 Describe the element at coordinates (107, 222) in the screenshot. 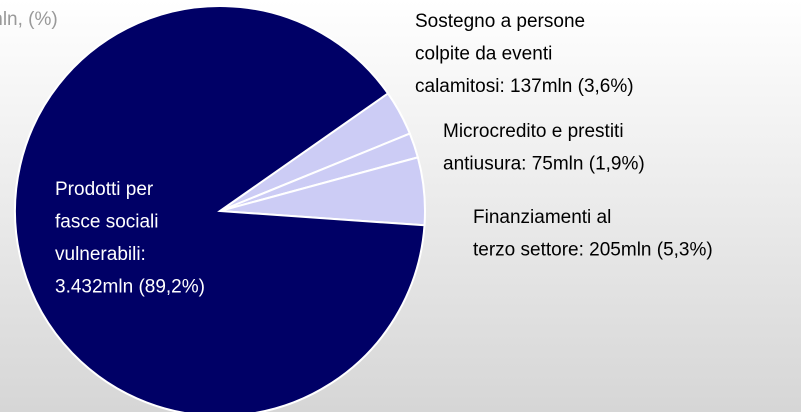

I see `slice-label: fasce sociali` at that location.